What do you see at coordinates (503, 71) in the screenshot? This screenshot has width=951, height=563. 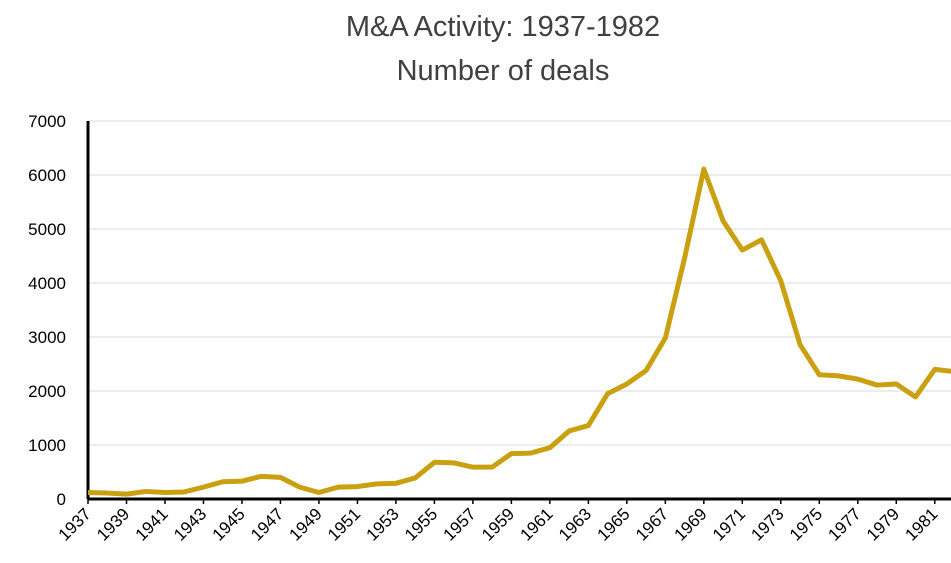 I see `chart-subtitle: Number of deals` at bounding box center [503, 71].